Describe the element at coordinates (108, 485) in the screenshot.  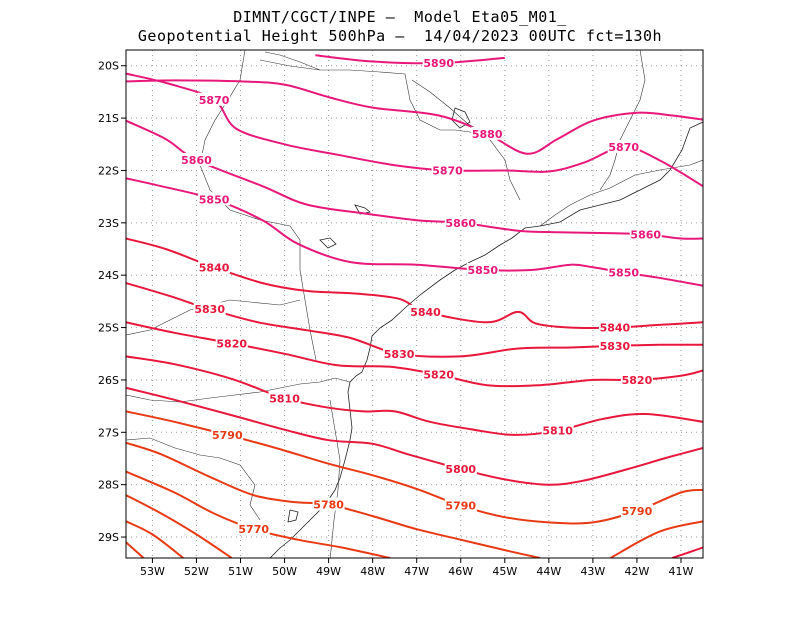
I see `y-tick-label: 28S` at that location.